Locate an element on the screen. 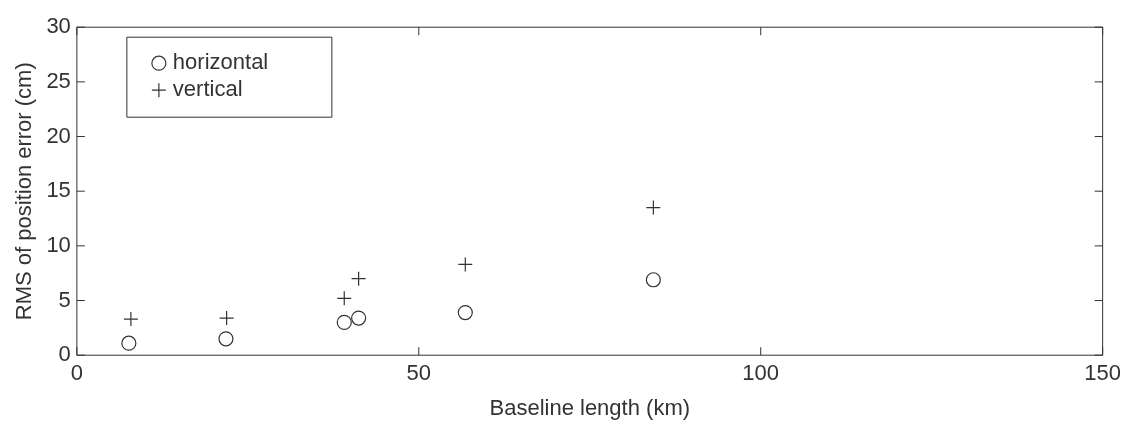 The width and height of the screenshot is (1135, 432). x-tick-label: 100 is located at coordinates (761, 373).